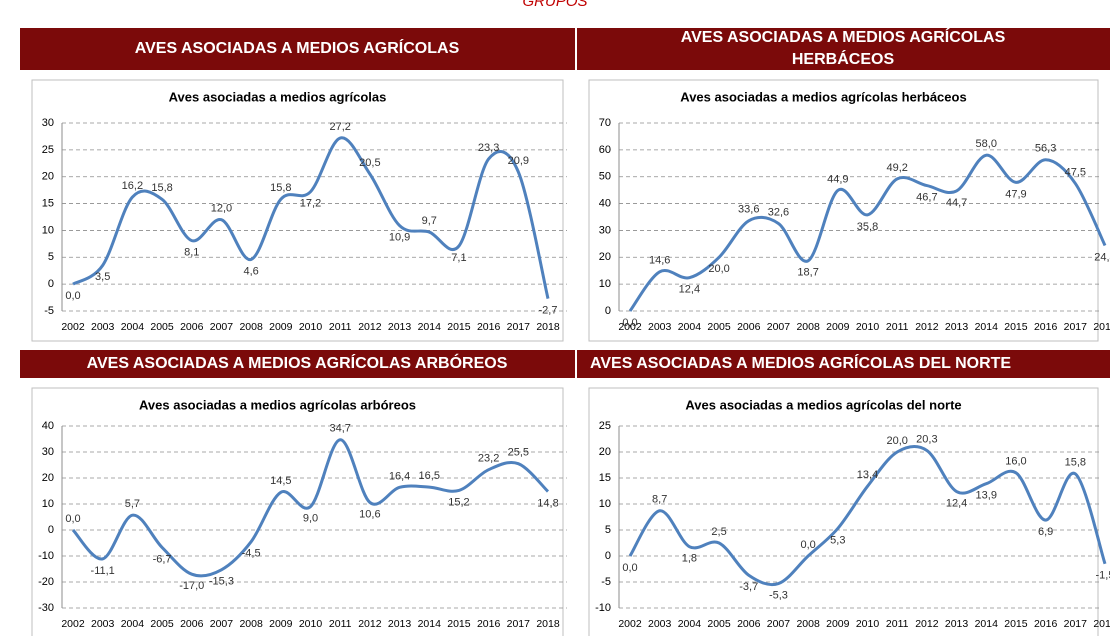 The image size is (1110, 636). Describe the element at coordinates (1015, 462) in the screenshot. I see `data-label: 16,0` at that location.